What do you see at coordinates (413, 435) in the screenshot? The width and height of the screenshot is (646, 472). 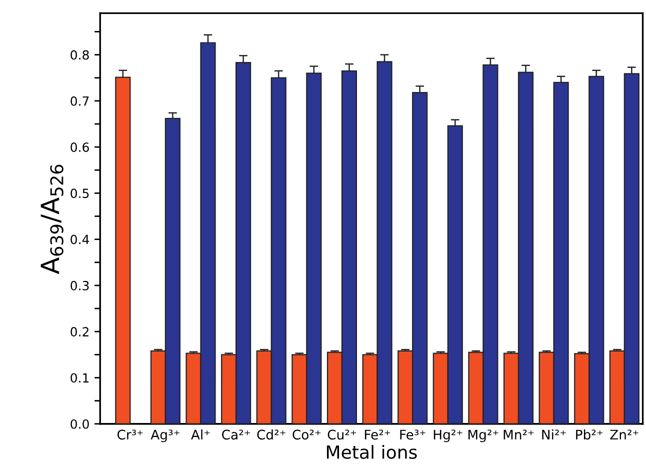 I see `x-tick-label: Fe³⁺` at bounding box center [413, 435].